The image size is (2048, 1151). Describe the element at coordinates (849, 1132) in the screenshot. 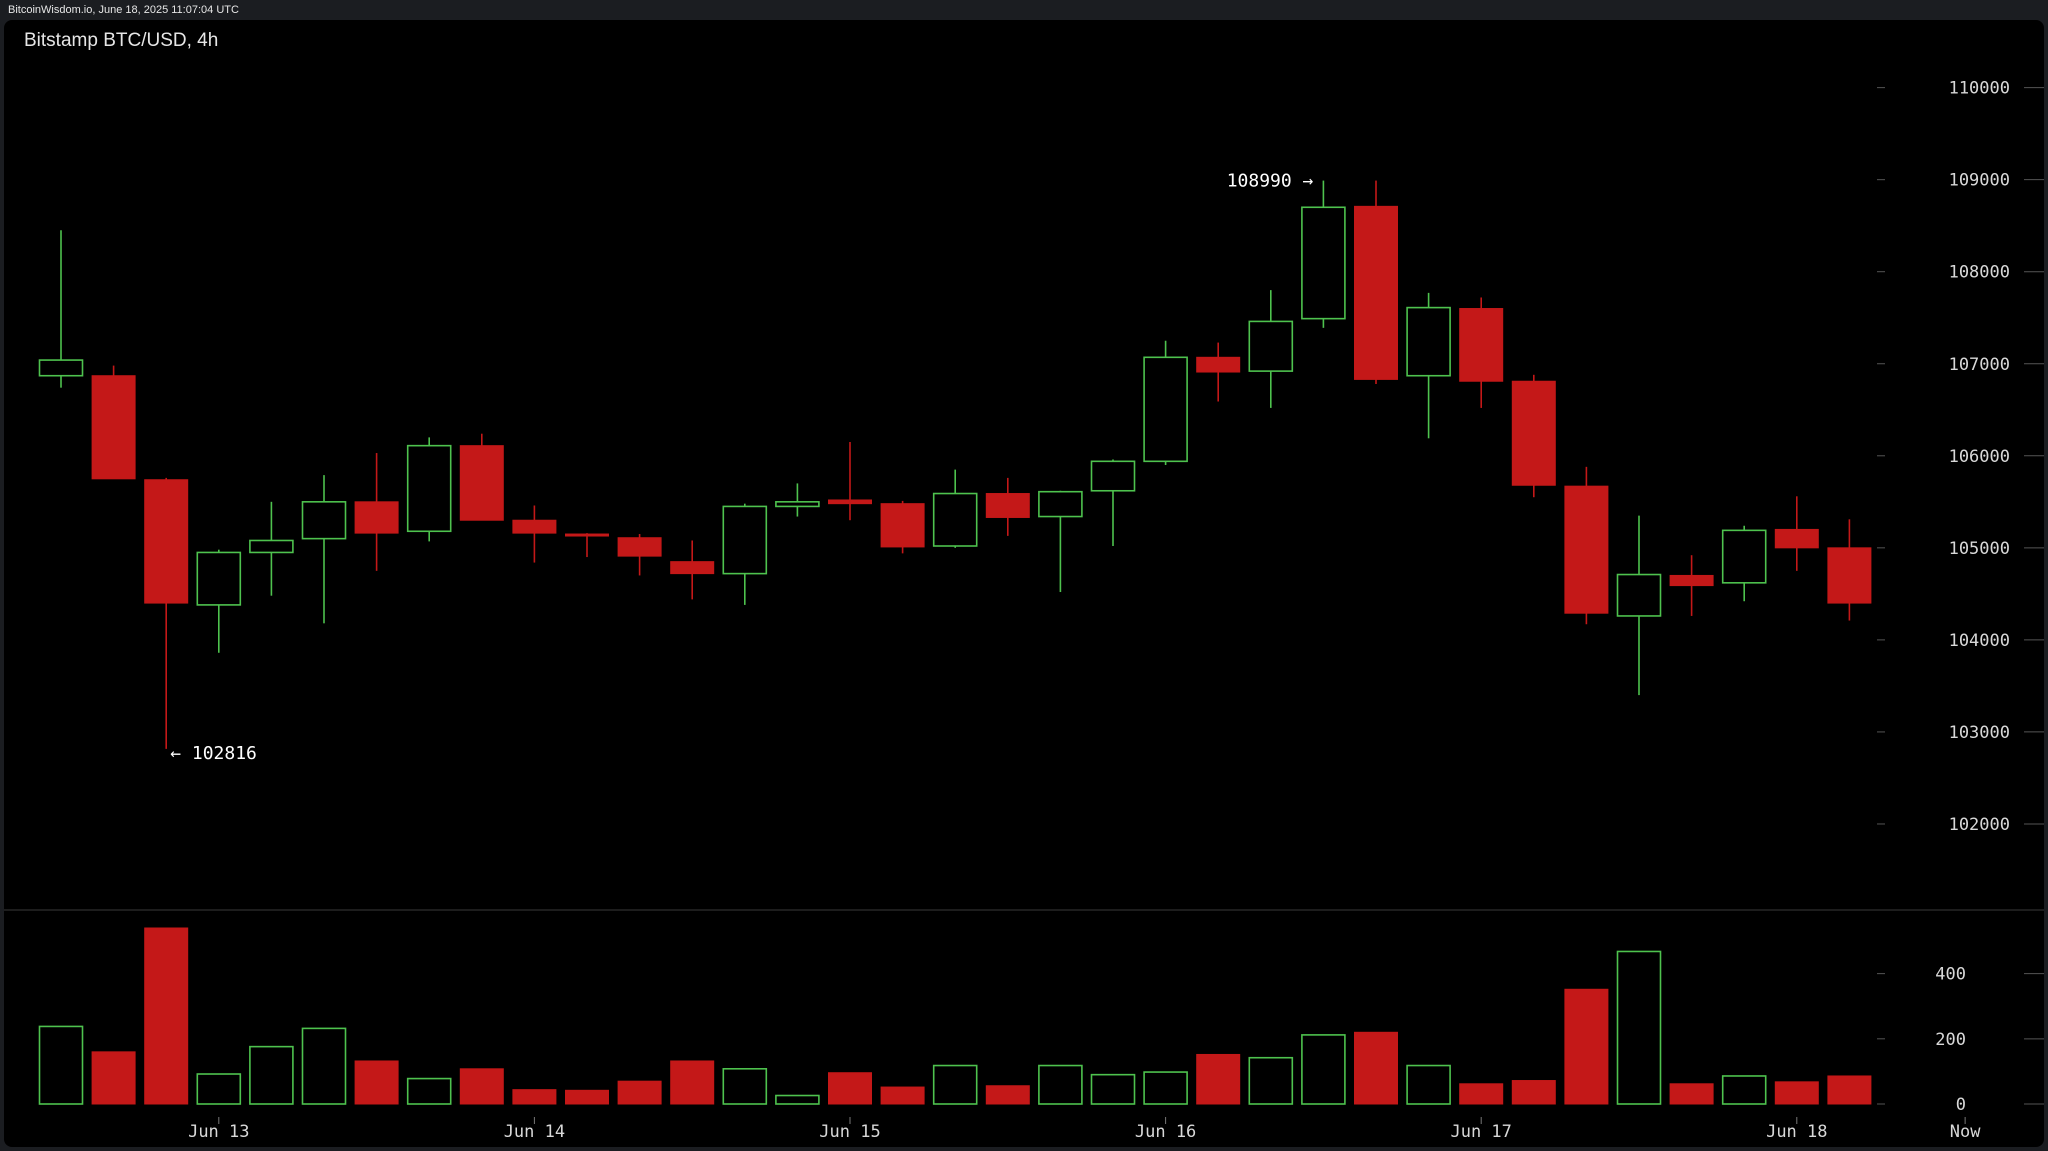

I see `time-tick-label: Jun 15` at that location.